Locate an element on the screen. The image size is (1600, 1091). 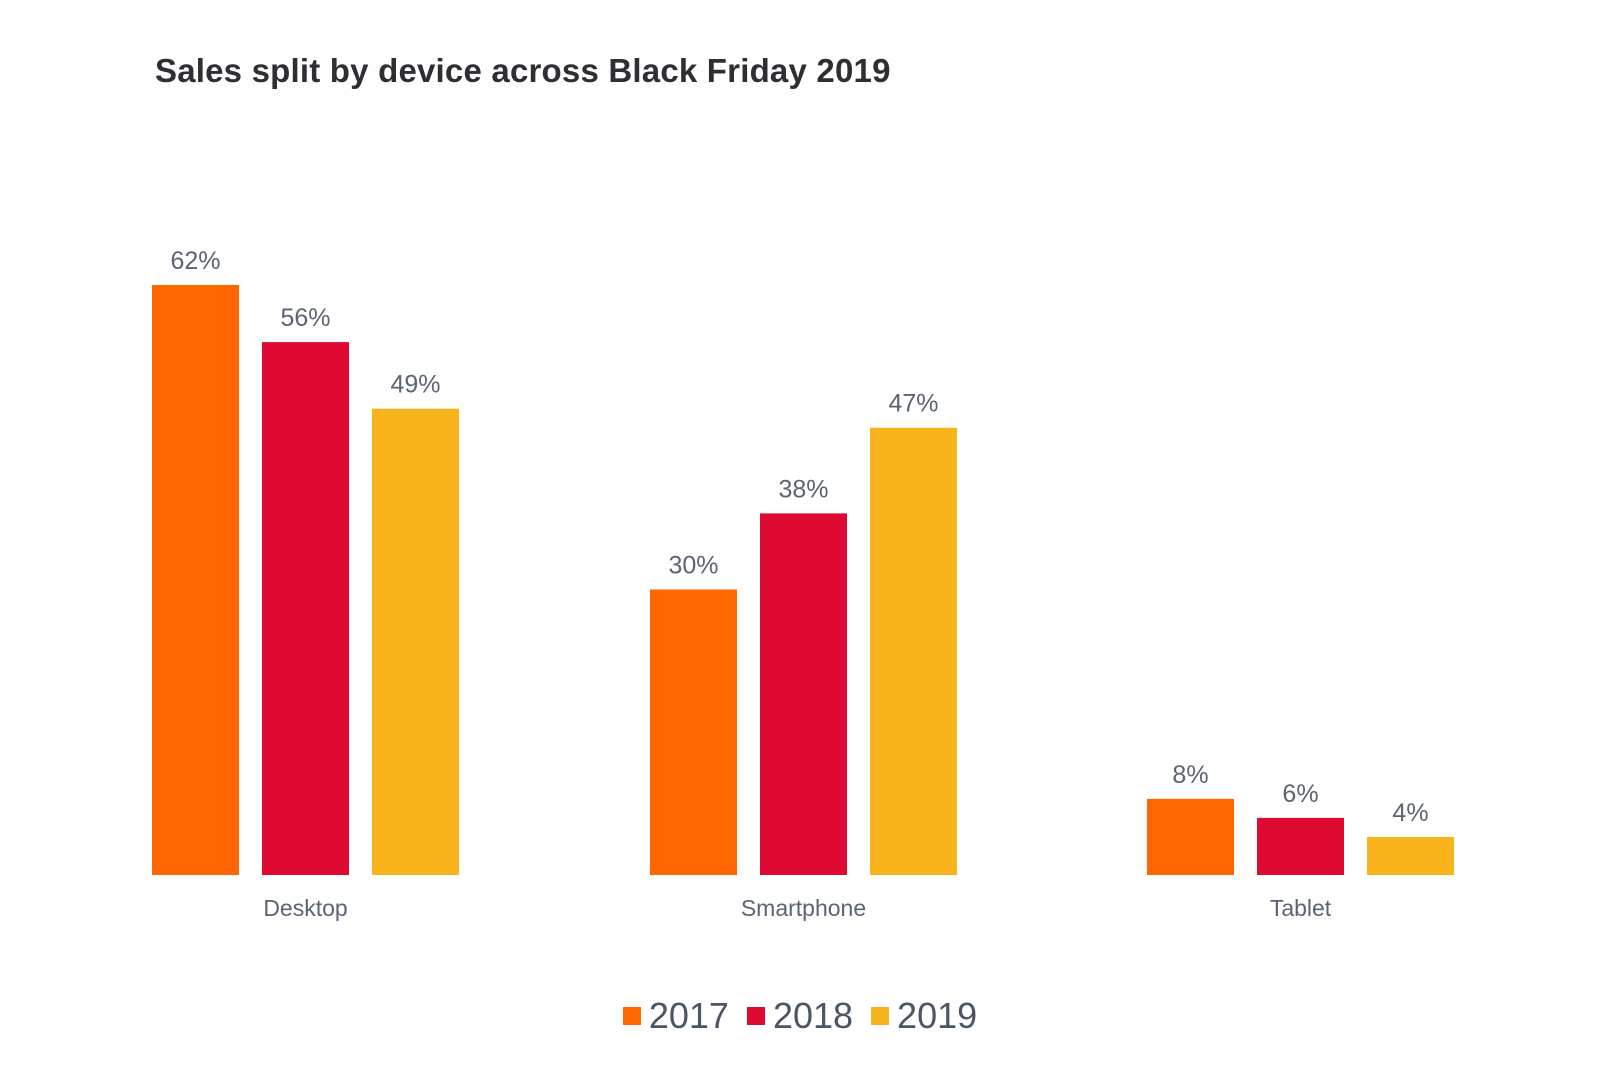
legend-swatch-2018 is located at coordinates (755, 1016).